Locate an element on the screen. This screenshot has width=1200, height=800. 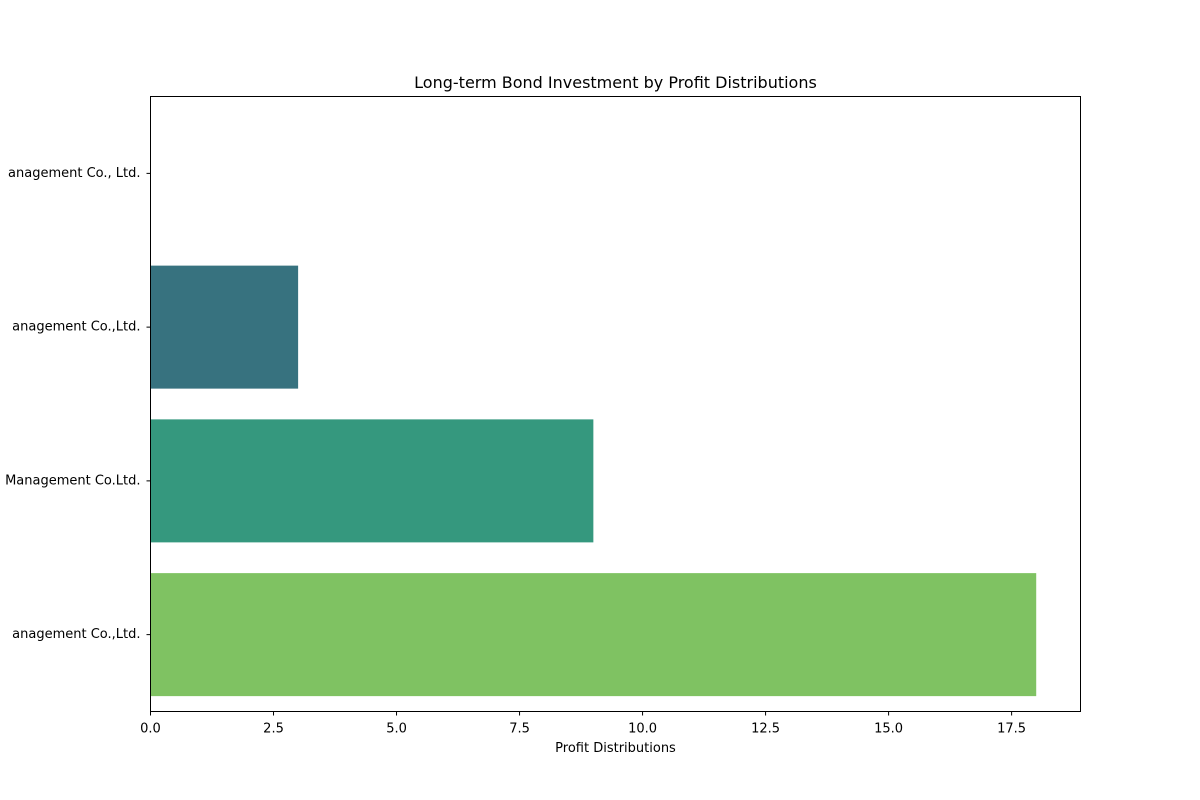
x-tick-label-7: 17.5 is located at coordinates (1011, 729).